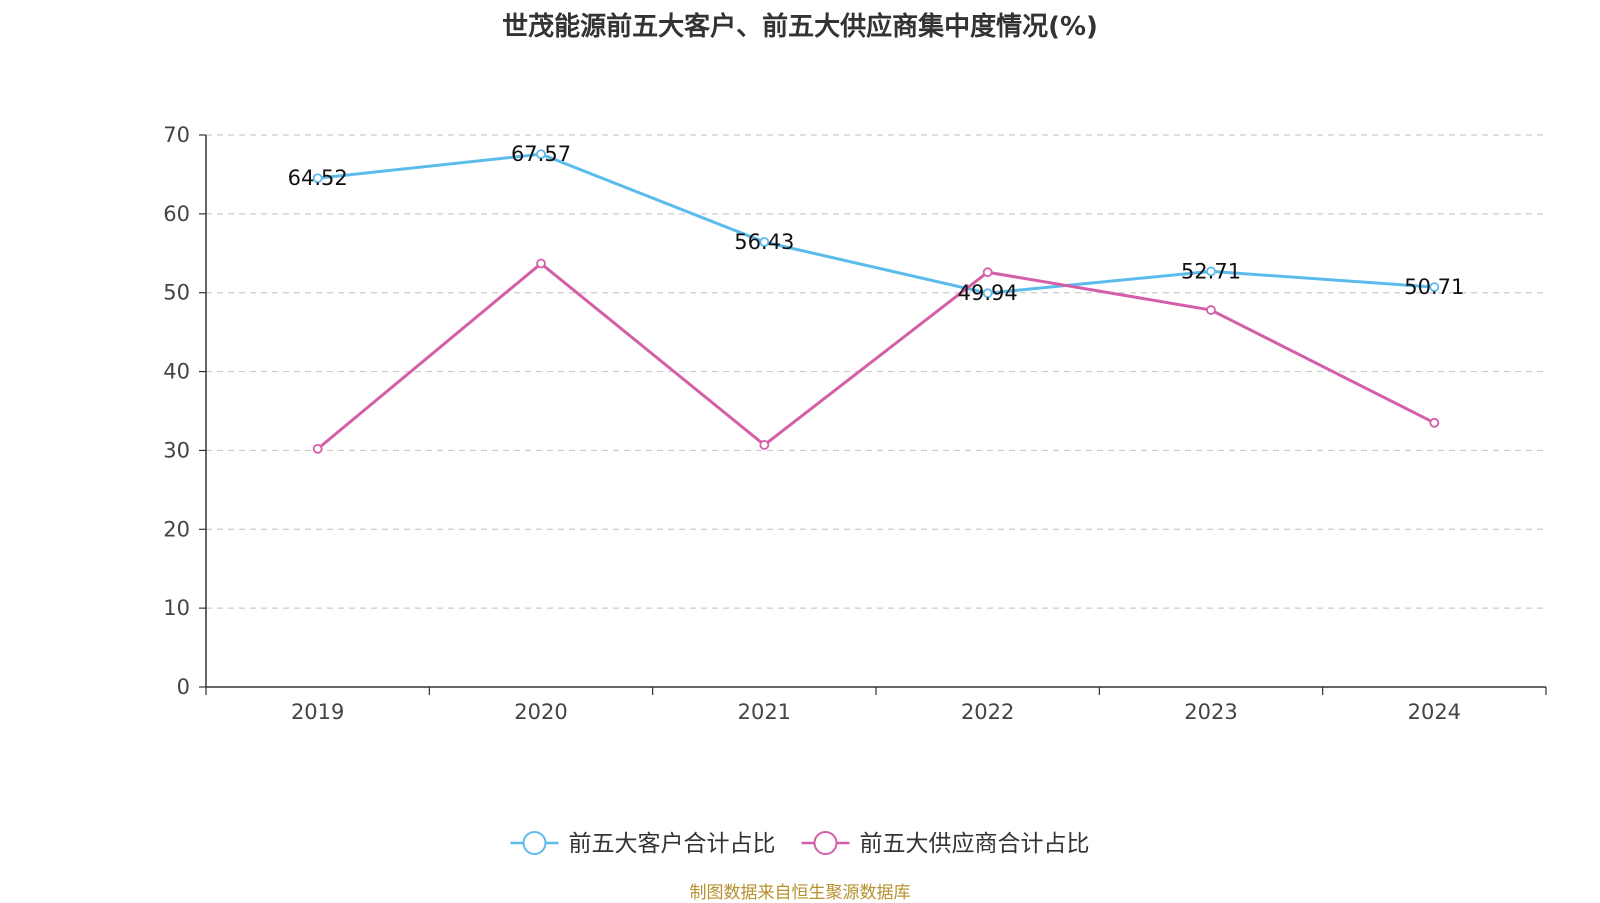 The width and height of the screenshot is (1600, 903). I want to click on x-tick-label: 2022, so click(987, 712).